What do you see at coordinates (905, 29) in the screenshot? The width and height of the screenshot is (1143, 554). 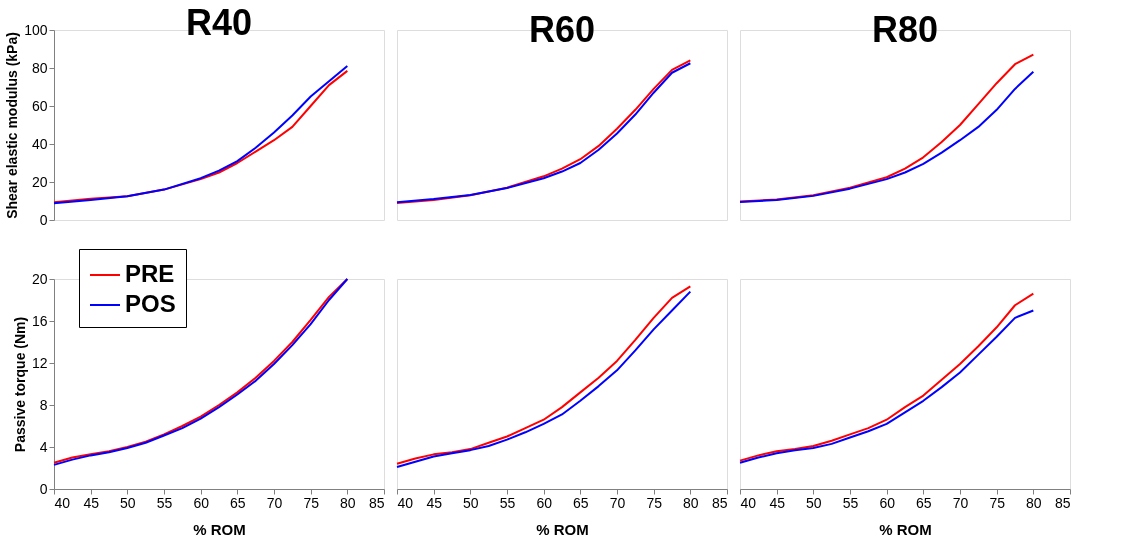 I see `chart-title: R80` at bounding box center [905, 29].